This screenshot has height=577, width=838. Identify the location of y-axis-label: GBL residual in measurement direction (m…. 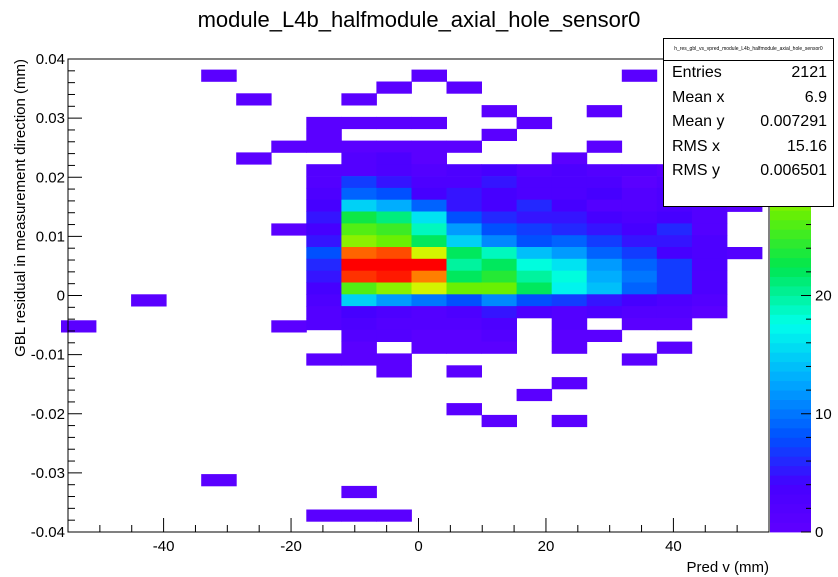
(20, 208).